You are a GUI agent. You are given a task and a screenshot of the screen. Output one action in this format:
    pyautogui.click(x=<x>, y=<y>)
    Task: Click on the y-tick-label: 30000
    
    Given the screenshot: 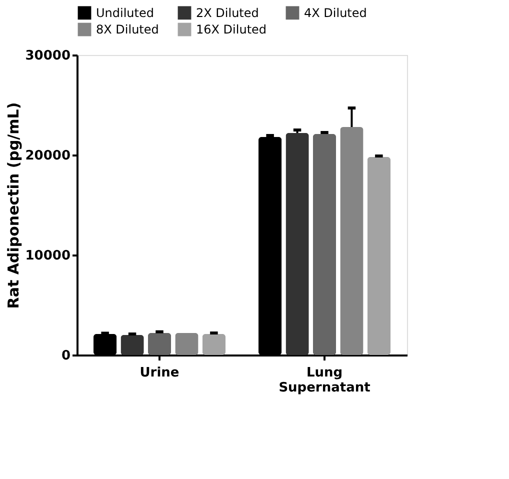 What is the action you would take?
    pyautogui.click(x=47, y=56)
    